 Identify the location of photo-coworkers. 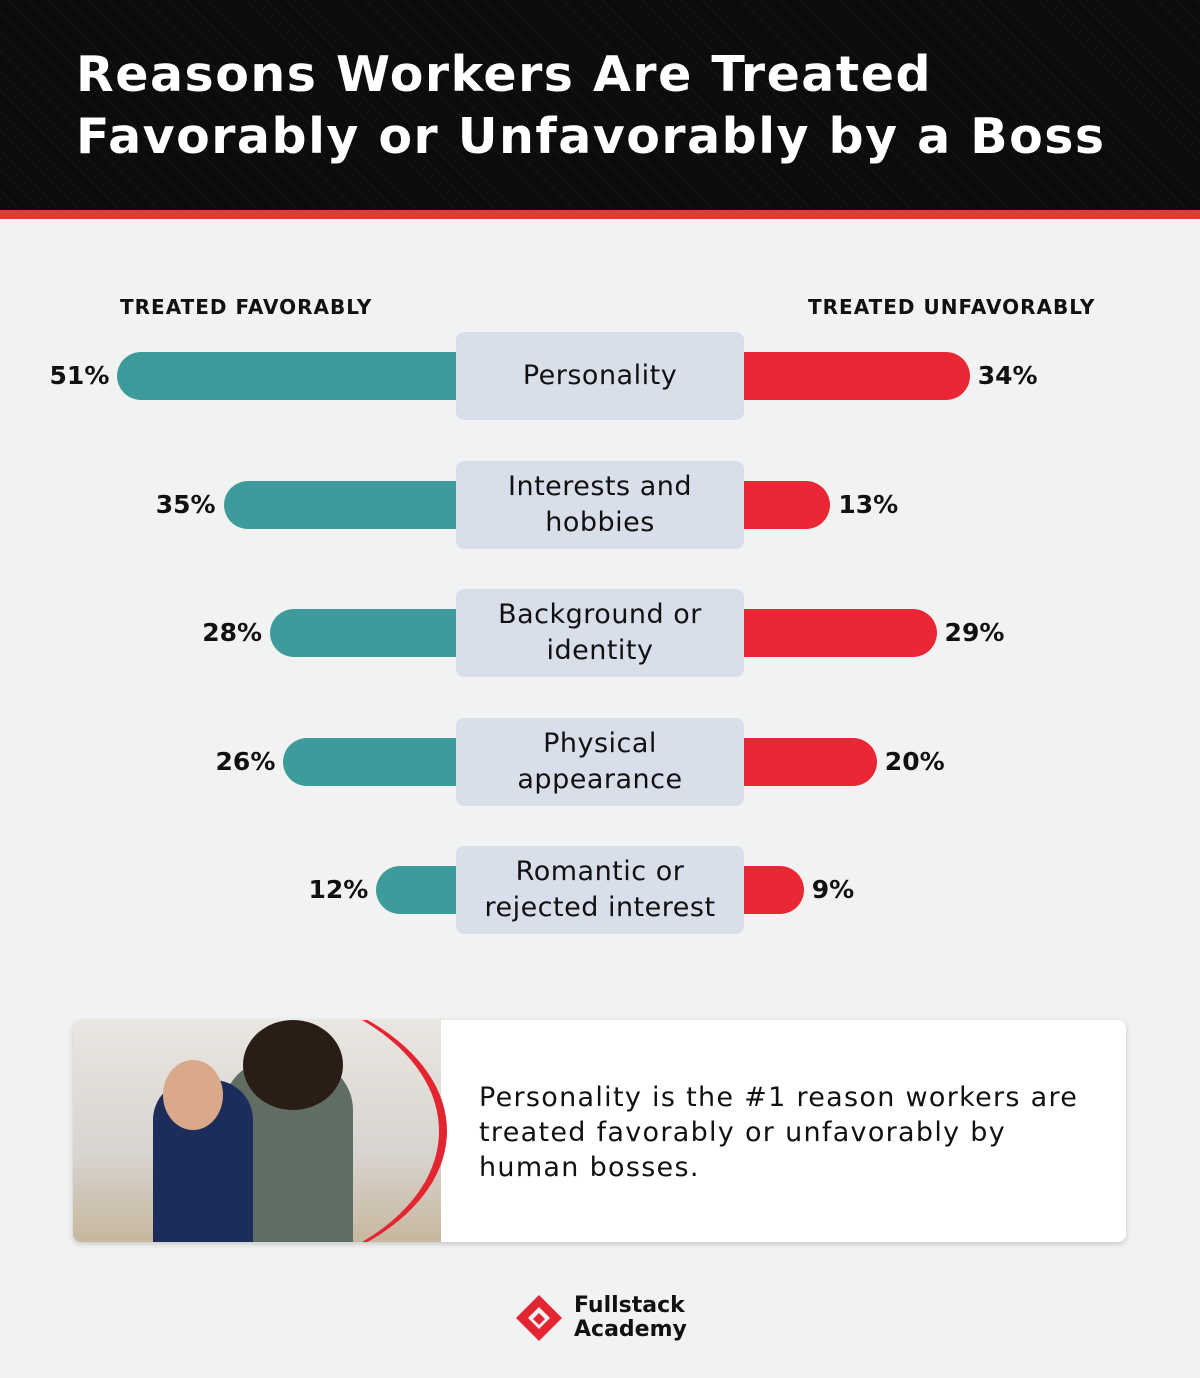
(260, 1131).